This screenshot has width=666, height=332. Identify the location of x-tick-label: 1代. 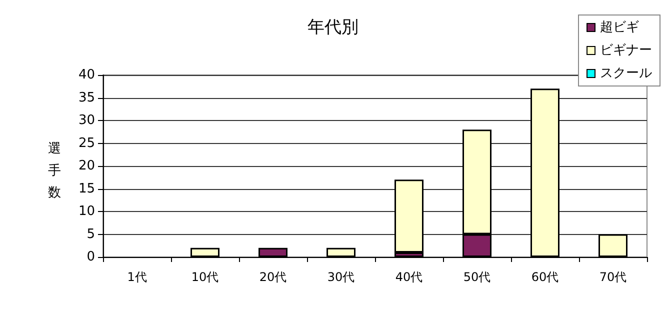
(137, 277).